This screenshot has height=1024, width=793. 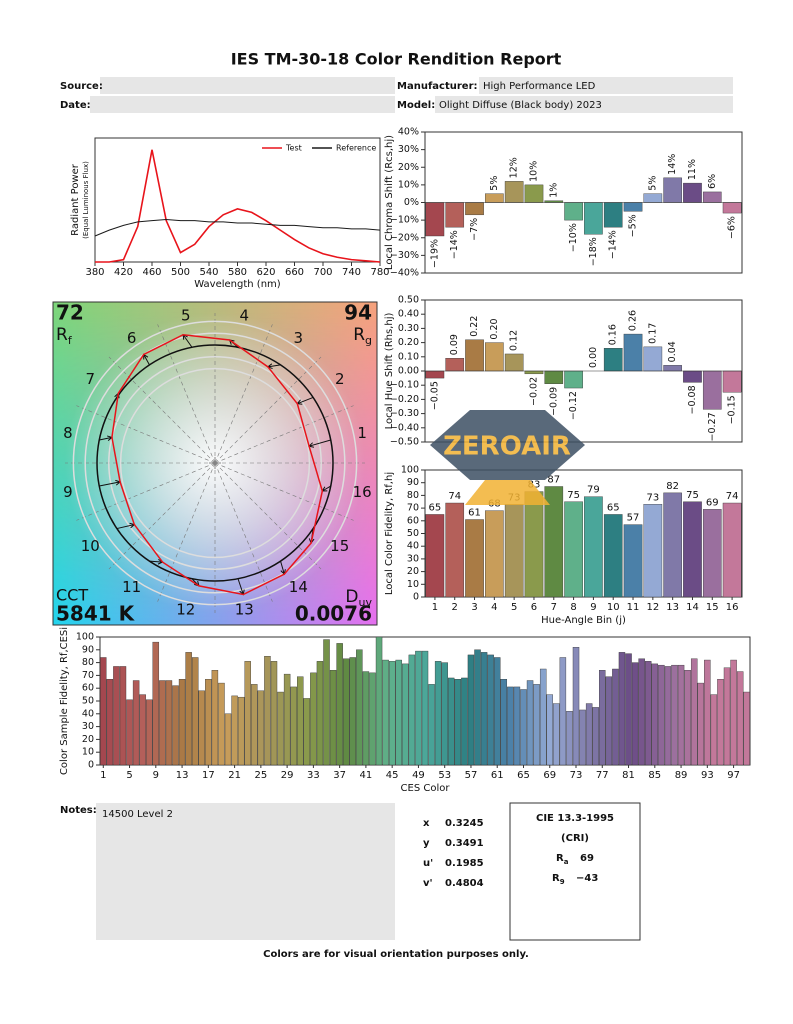 What do you see at coordinates (497, 775) in the screenshot?
I see `x-tick-label: 61` at bounding box center [497, 775].